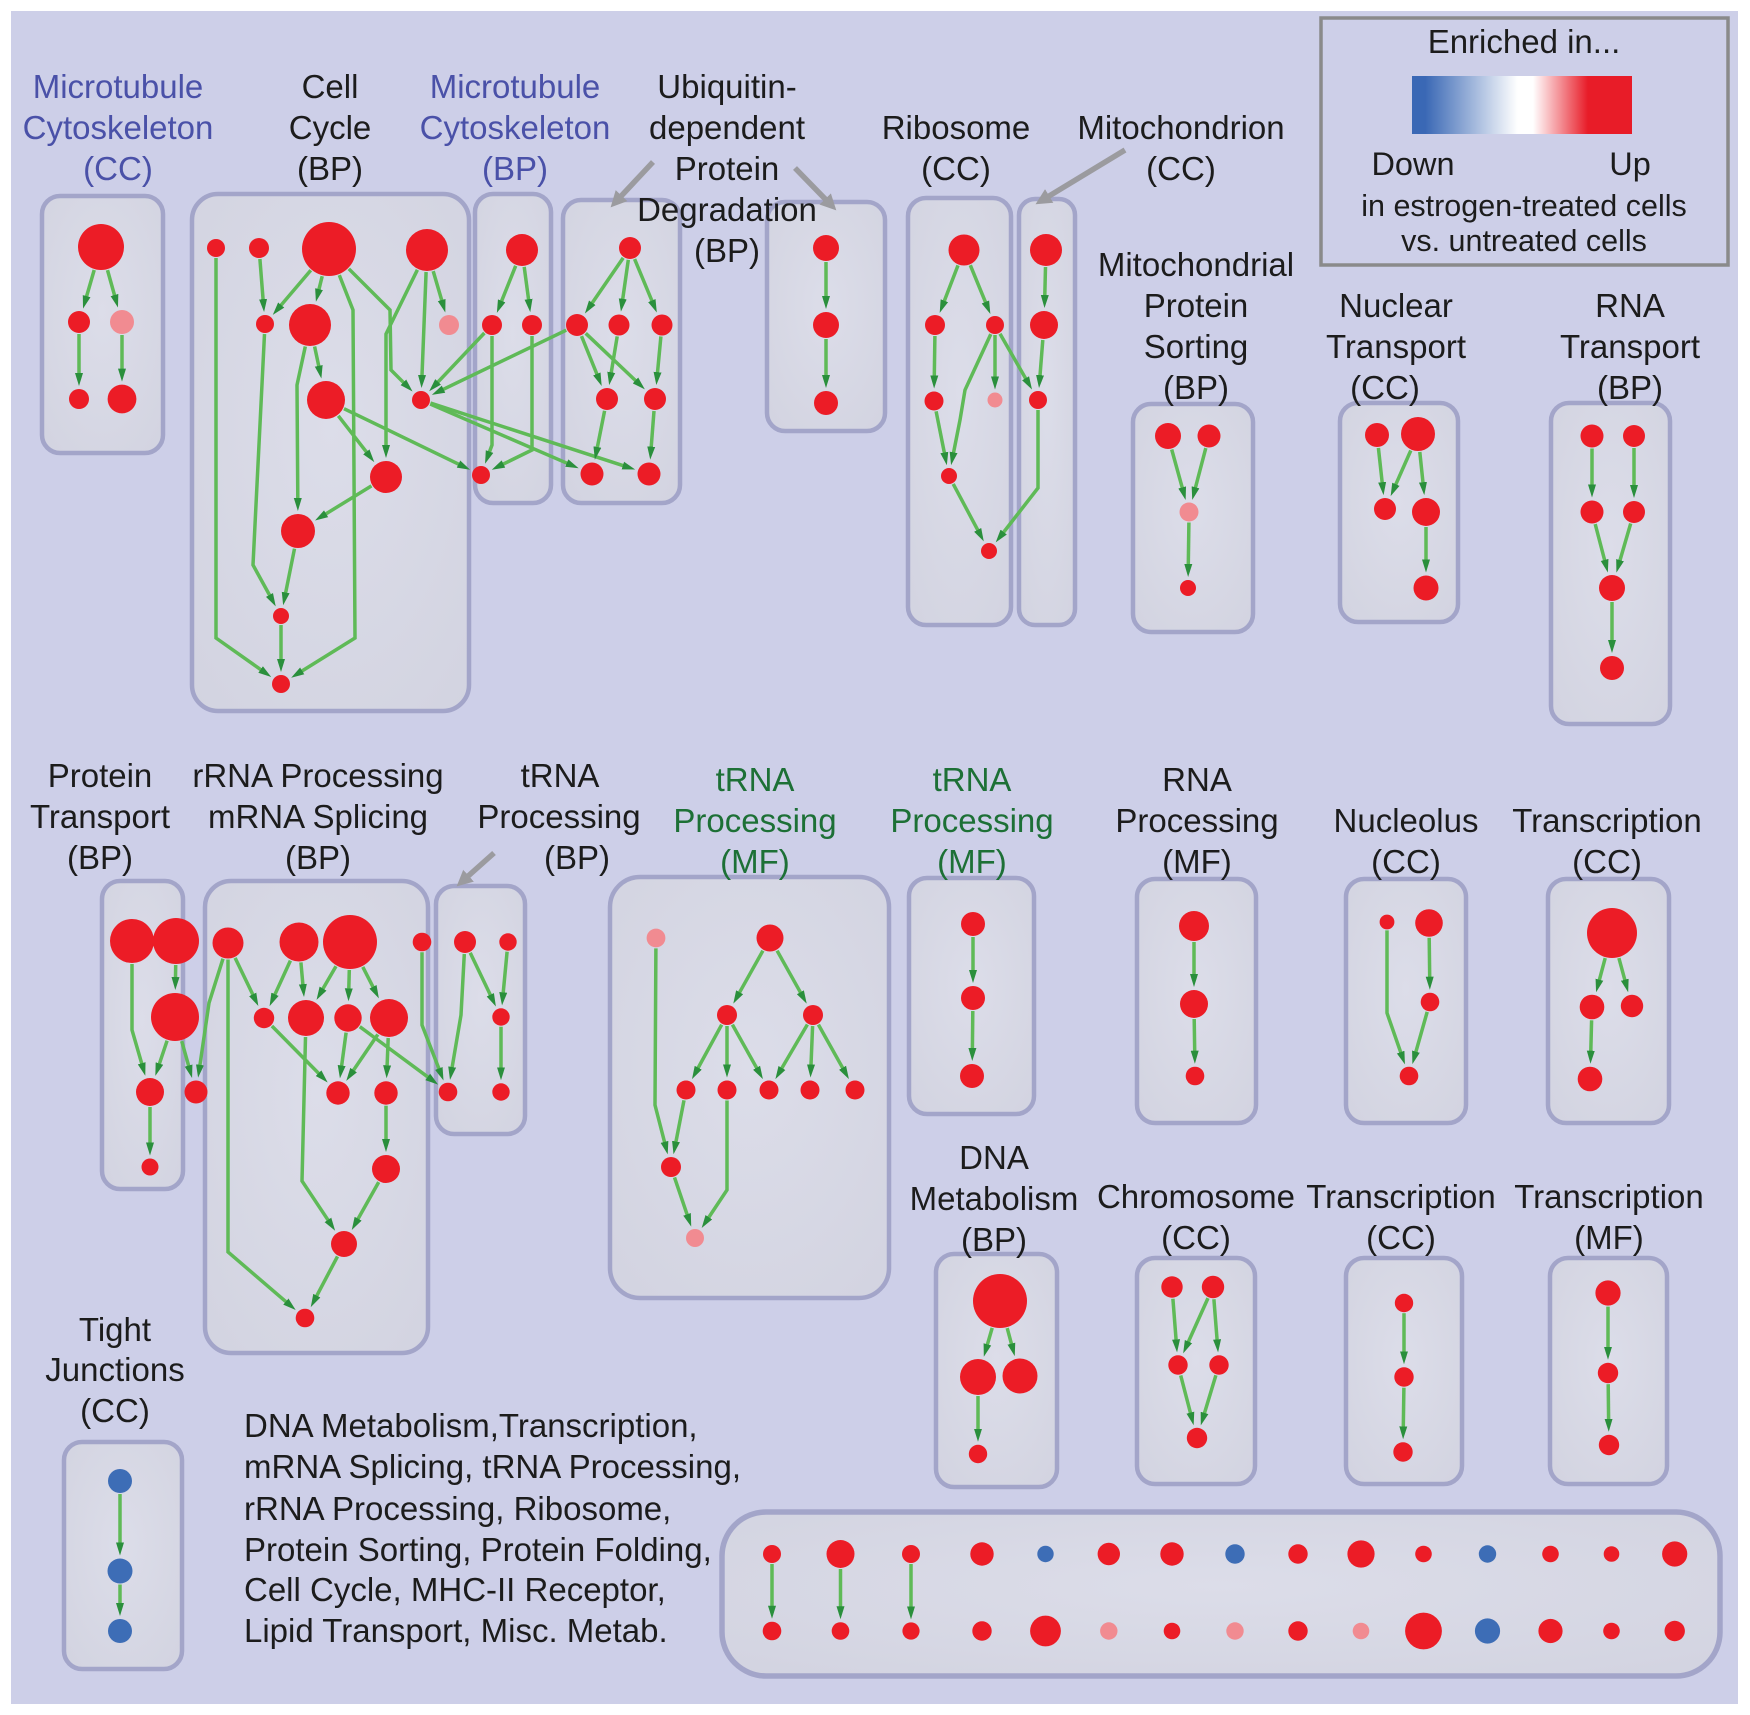  What do you see at coordinates (317, 775) in the screenshot?
I see `svg-text: rRNA Processing` at bounding box center [317, 775].